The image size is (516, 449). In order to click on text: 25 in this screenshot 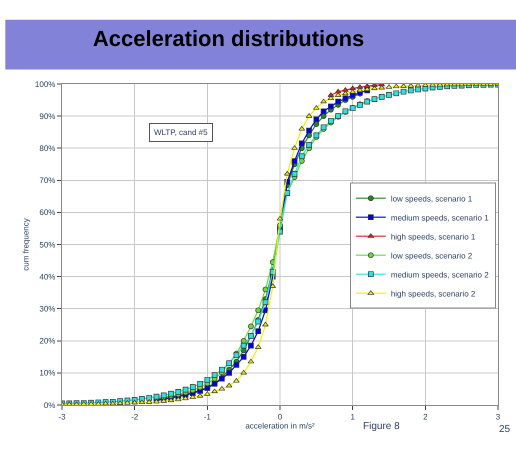, I will do `click(505, 429)`.